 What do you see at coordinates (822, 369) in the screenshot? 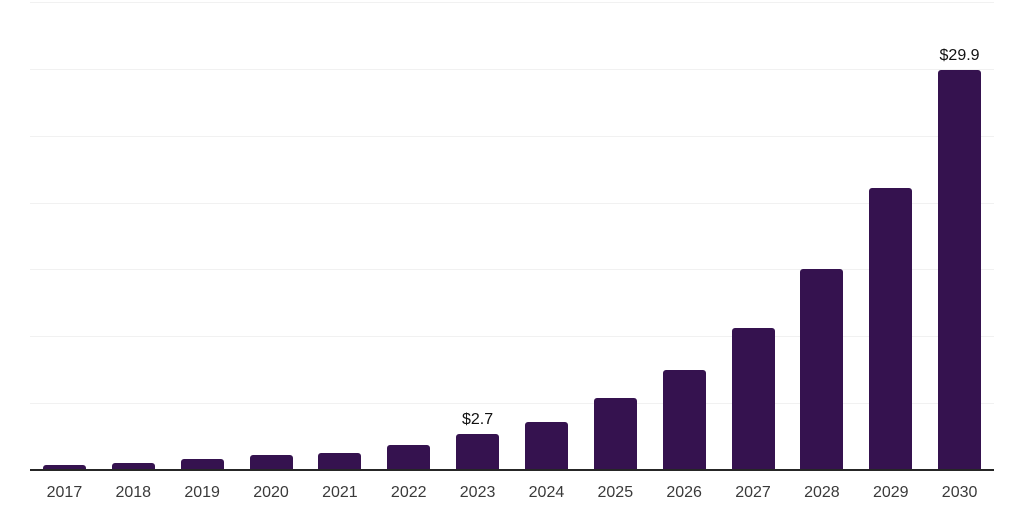
I see `bar-2028` at bounding box center [822, 369].